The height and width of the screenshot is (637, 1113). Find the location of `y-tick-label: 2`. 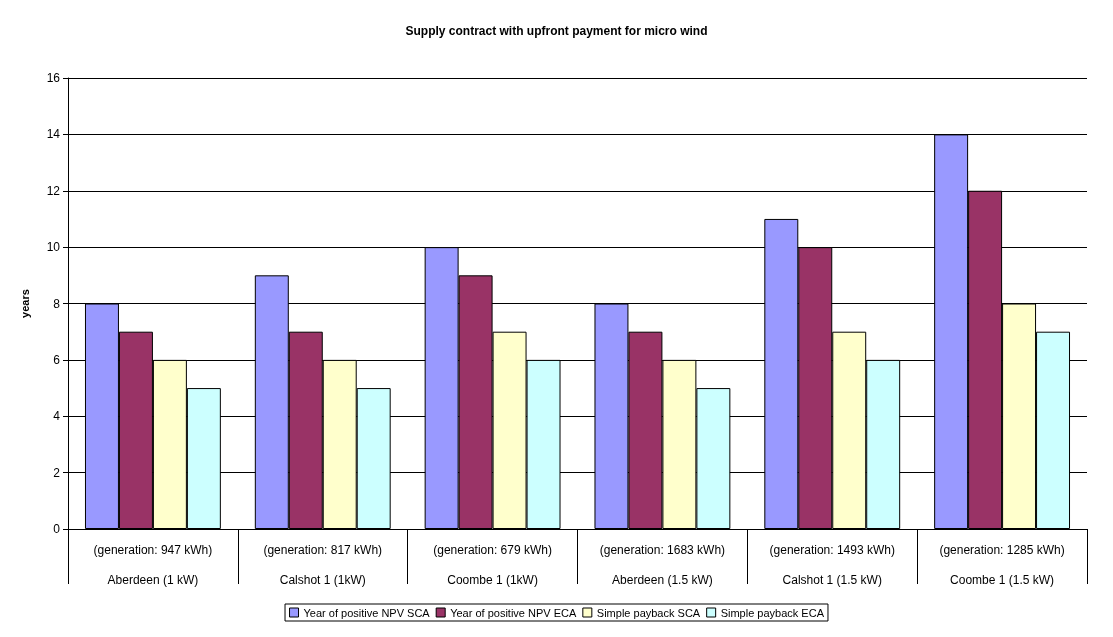

y-tick-label: 2 is located at coordinates (57, 472).